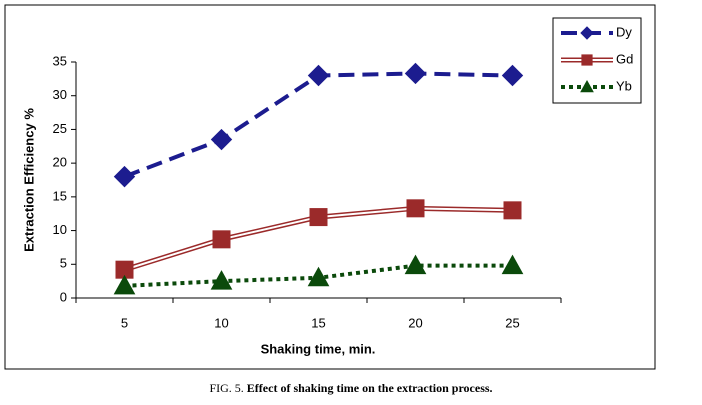  Describe the element at coordinates (60, 195) in the screenshot. I see `y-tick-label: 15` at that location.